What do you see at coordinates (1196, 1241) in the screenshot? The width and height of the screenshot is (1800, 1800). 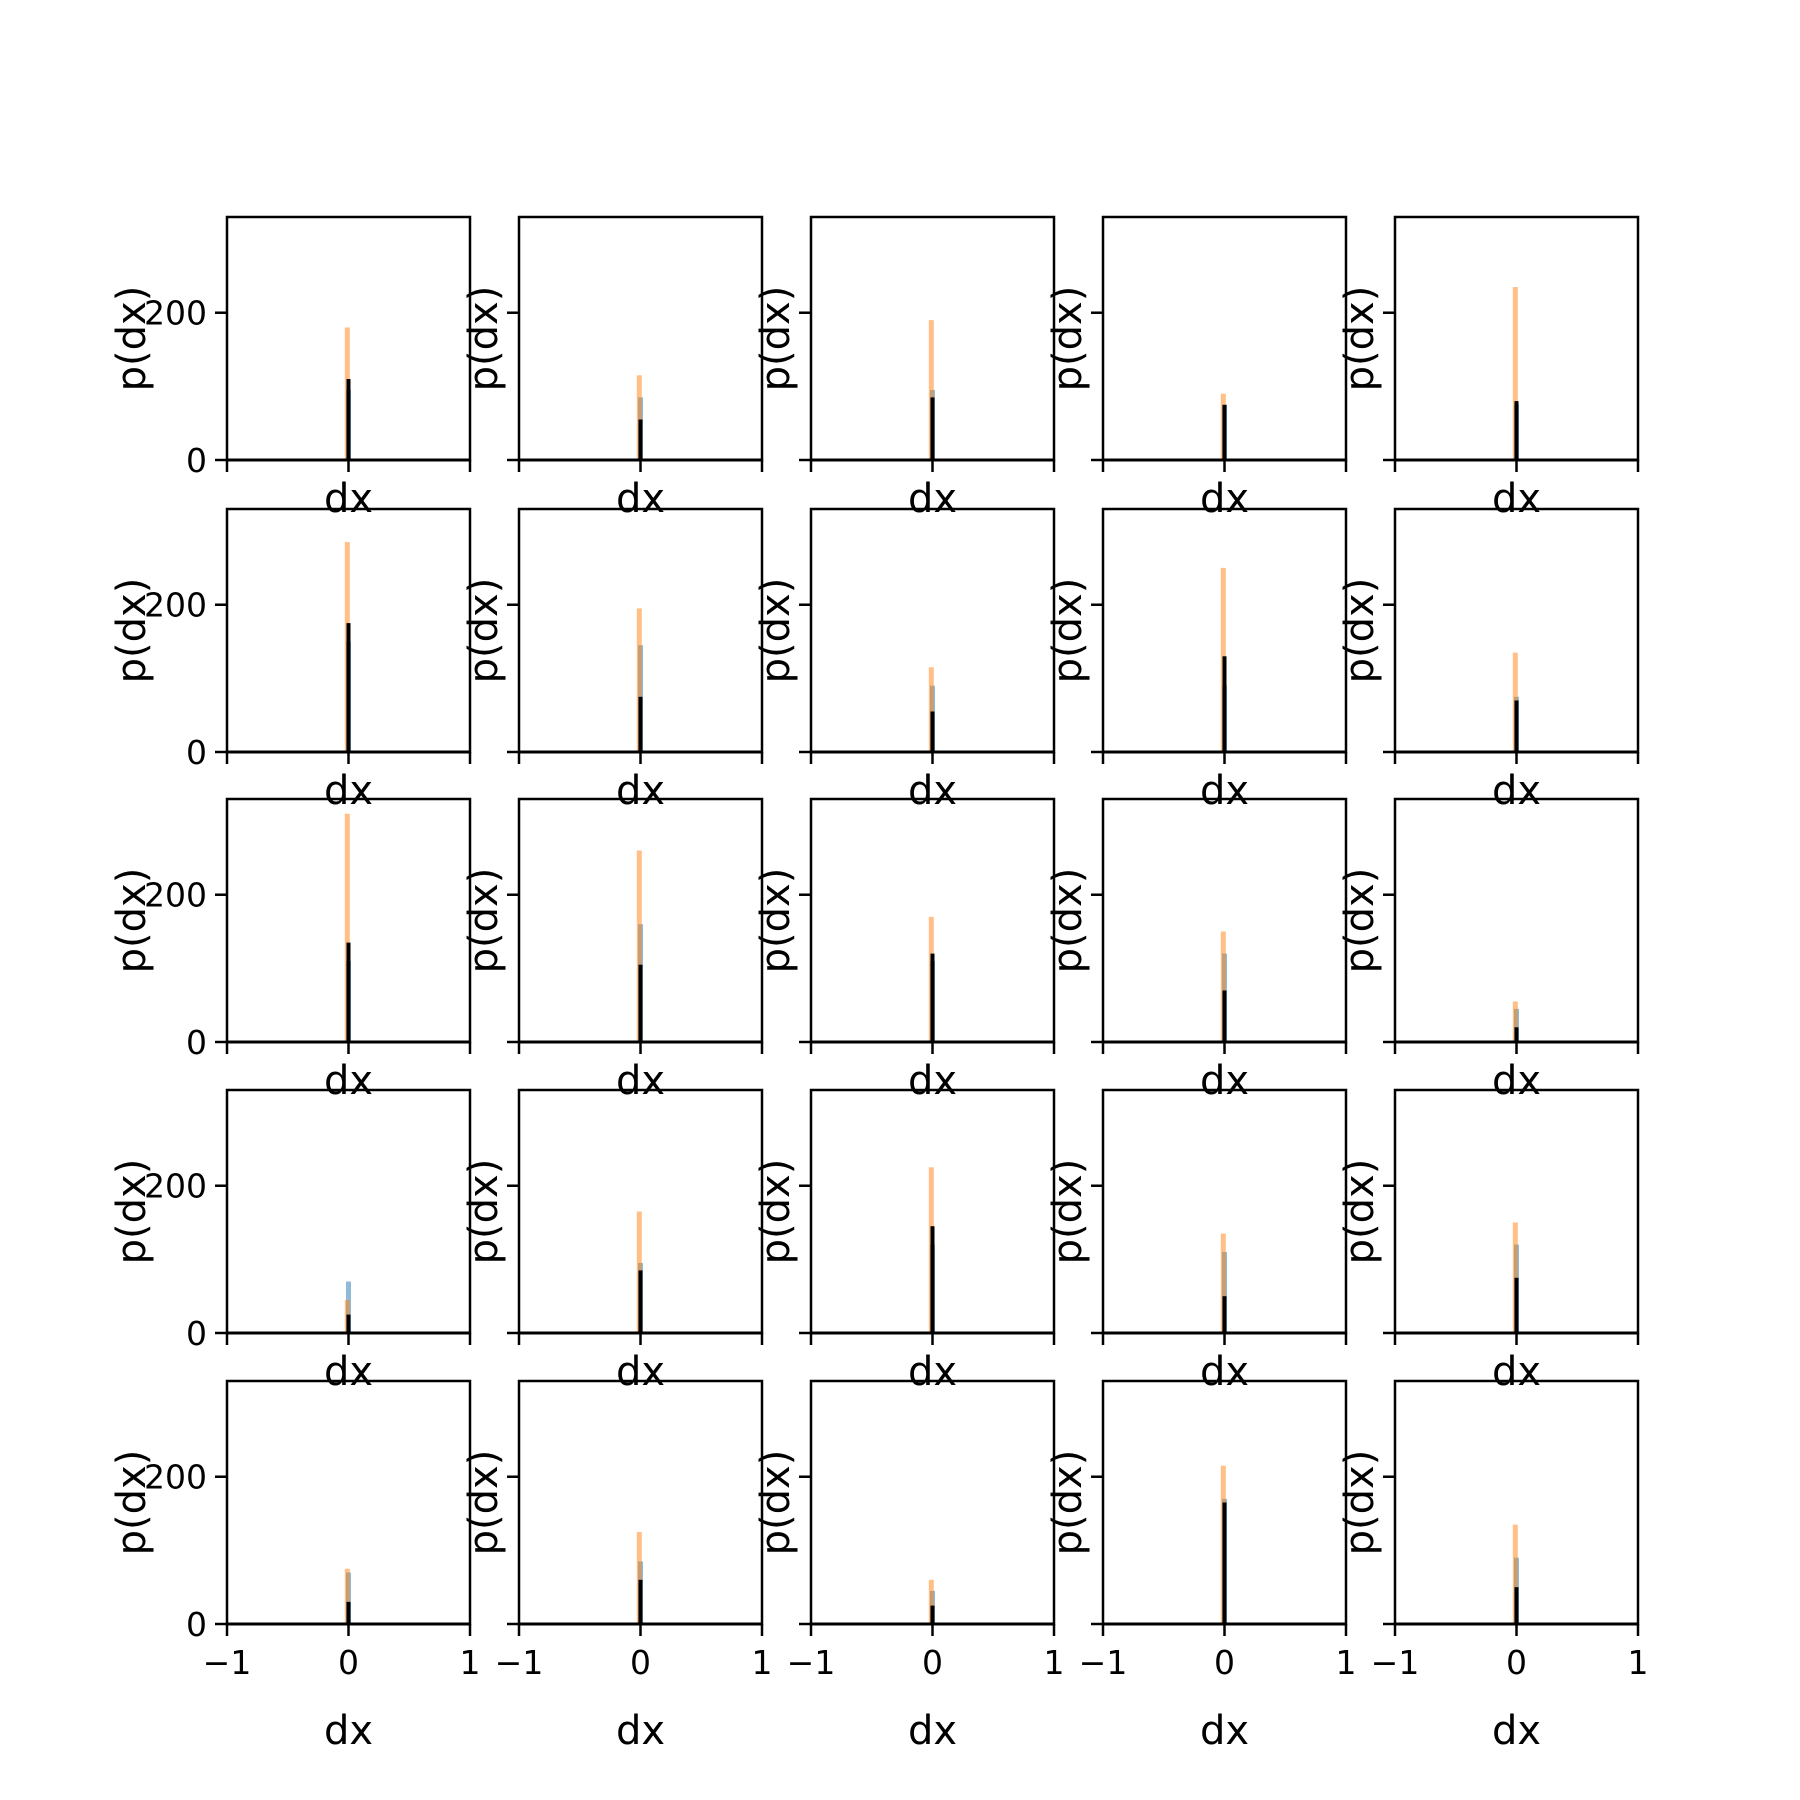 I see `panel-r4-c4: dx p(dx)` at bounding box center [1196, 1241].